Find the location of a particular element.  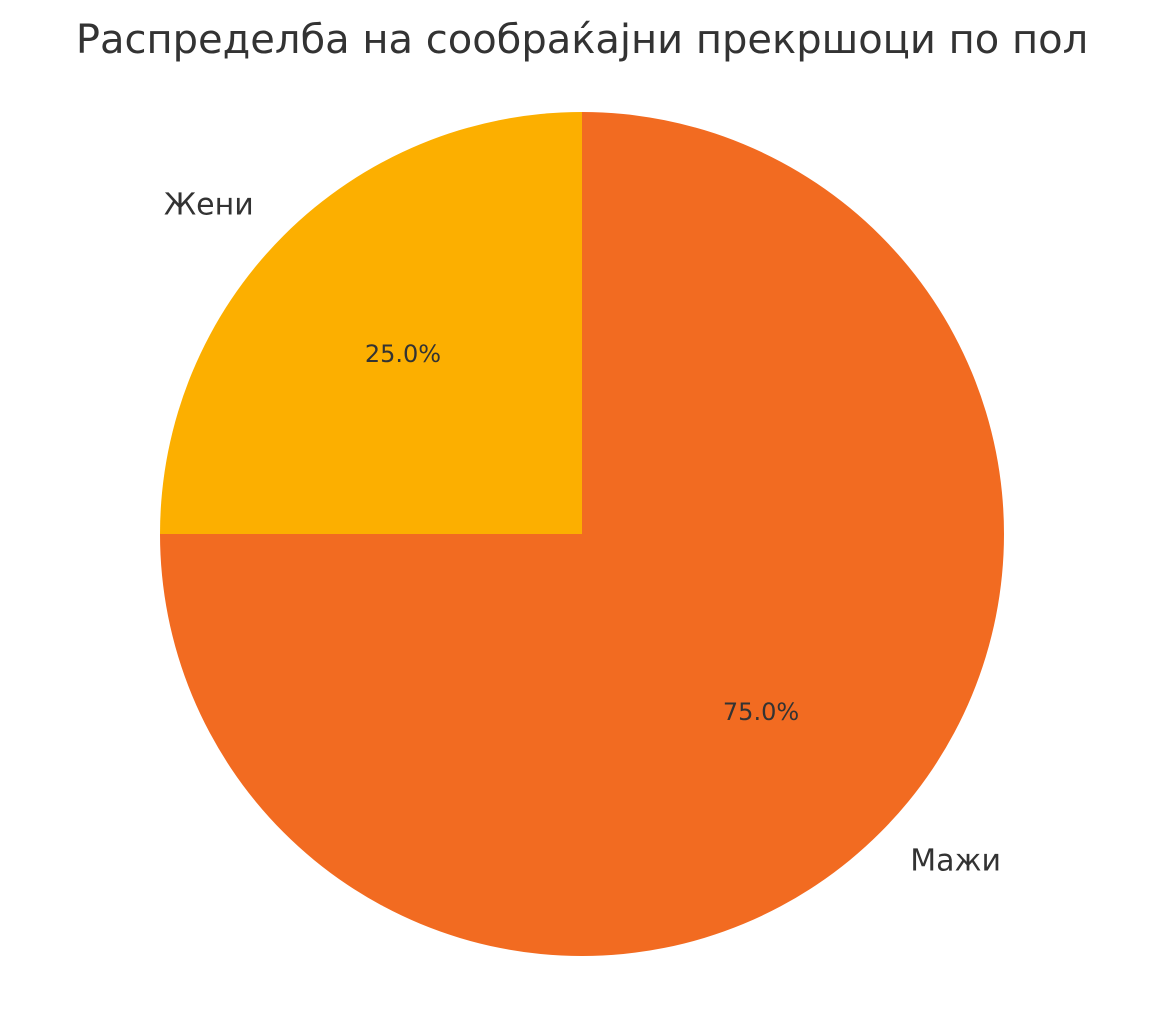

slice-label: Мажи is located at coordinates (955, 861).